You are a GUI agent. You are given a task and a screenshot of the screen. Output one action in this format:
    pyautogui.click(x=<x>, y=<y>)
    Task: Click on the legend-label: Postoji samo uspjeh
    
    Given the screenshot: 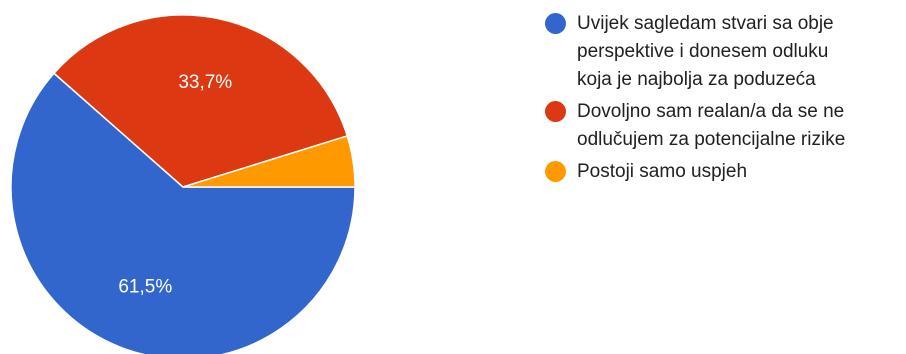 What is the action you would take?
    pyautogui.click(x=662, y=171)
    